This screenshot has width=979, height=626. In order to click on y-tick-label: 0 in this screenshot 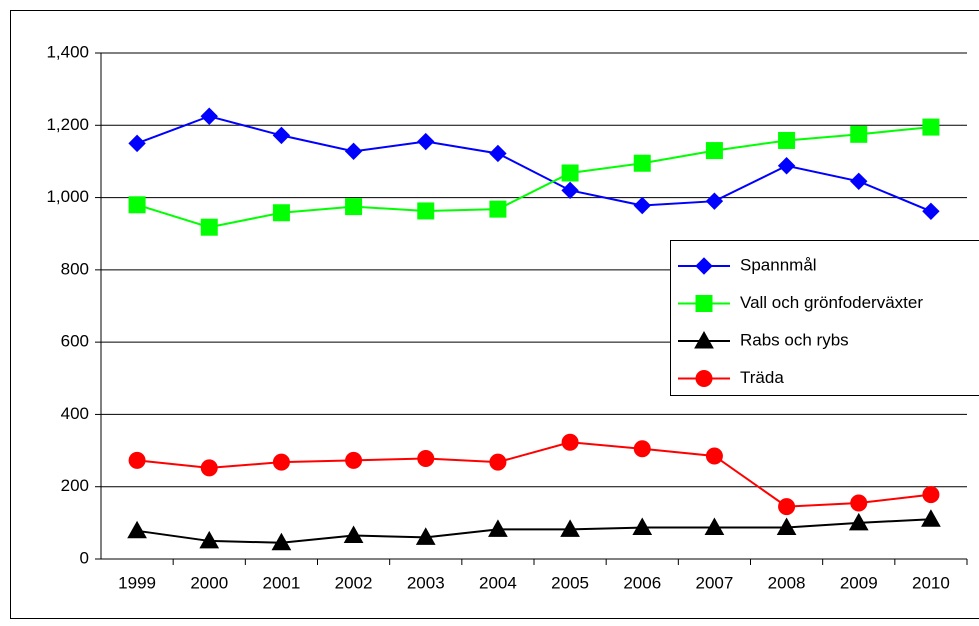, I will do `click(84, 557)`.